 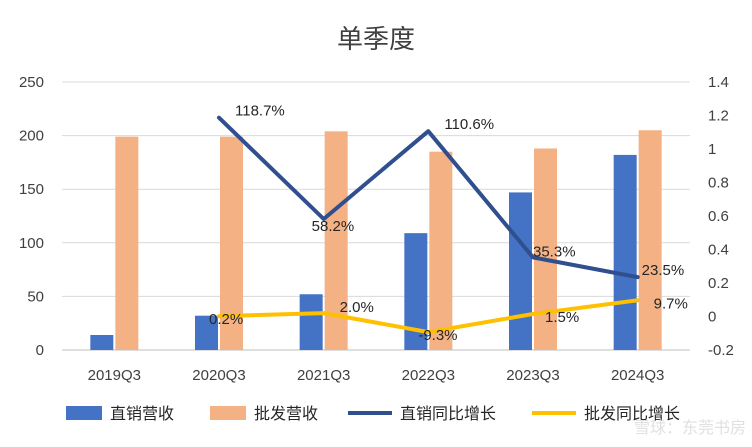 What do you see at coordinates (532, 375) in the screenshot?
I see `x-tick-label: 2023Q3` at bounding box center [532, 375].